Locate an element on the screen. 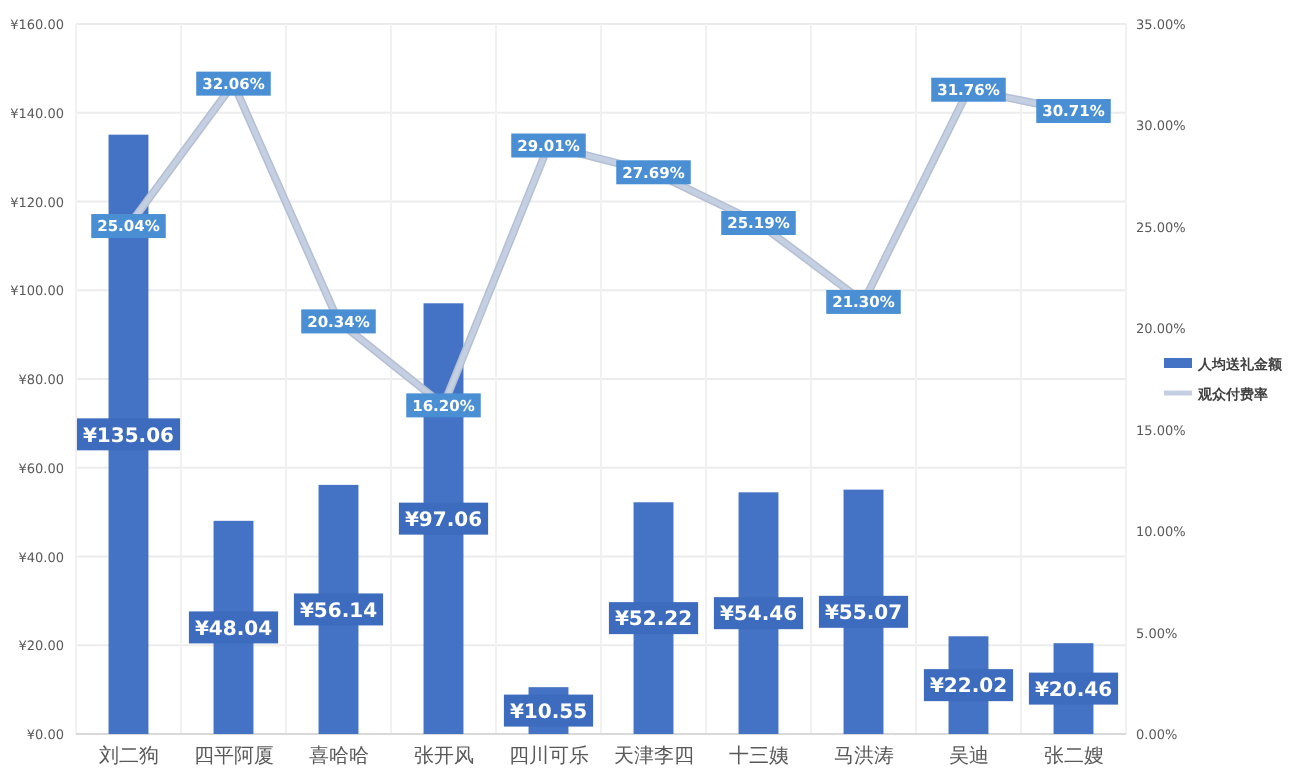  data-label: ¥52.22 is located at coordinates (653, 620).